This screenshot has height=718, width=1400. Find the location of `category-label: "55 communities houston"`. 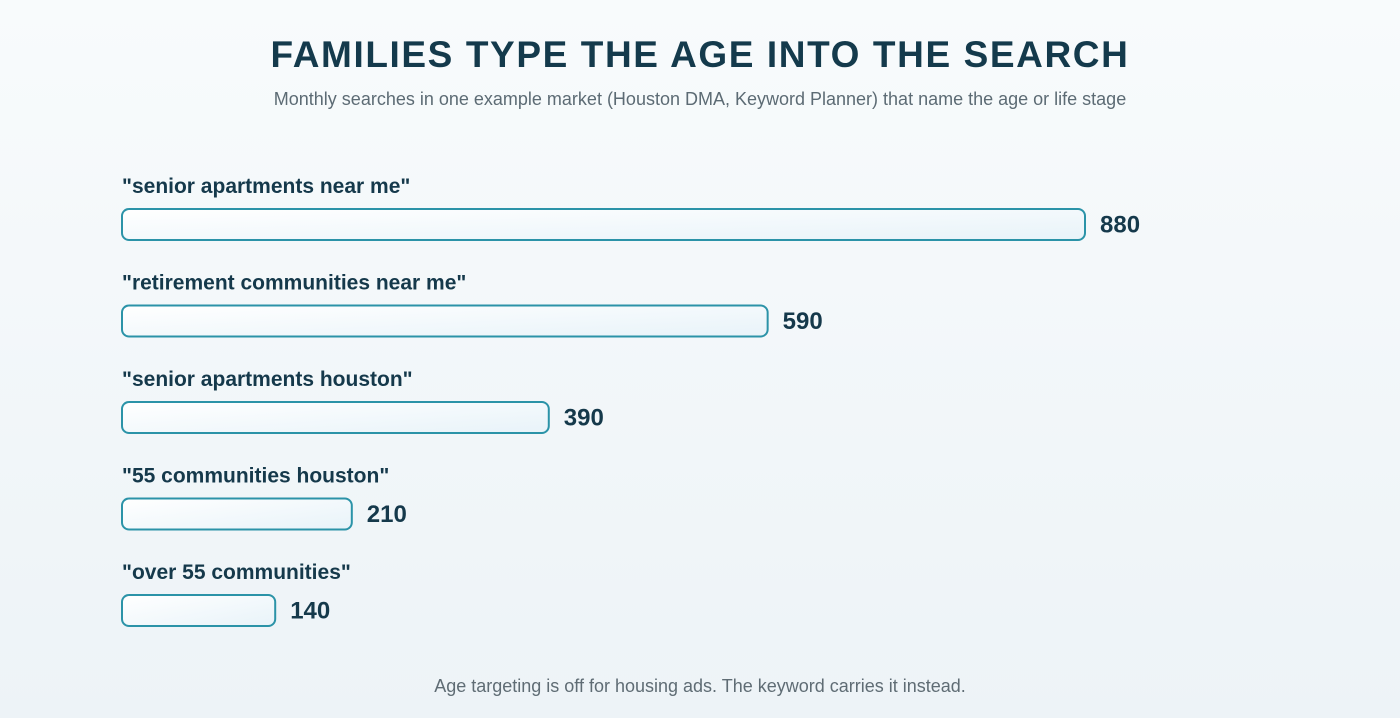

category-label: "55 communities houston" is located at coordinates (255, 476).